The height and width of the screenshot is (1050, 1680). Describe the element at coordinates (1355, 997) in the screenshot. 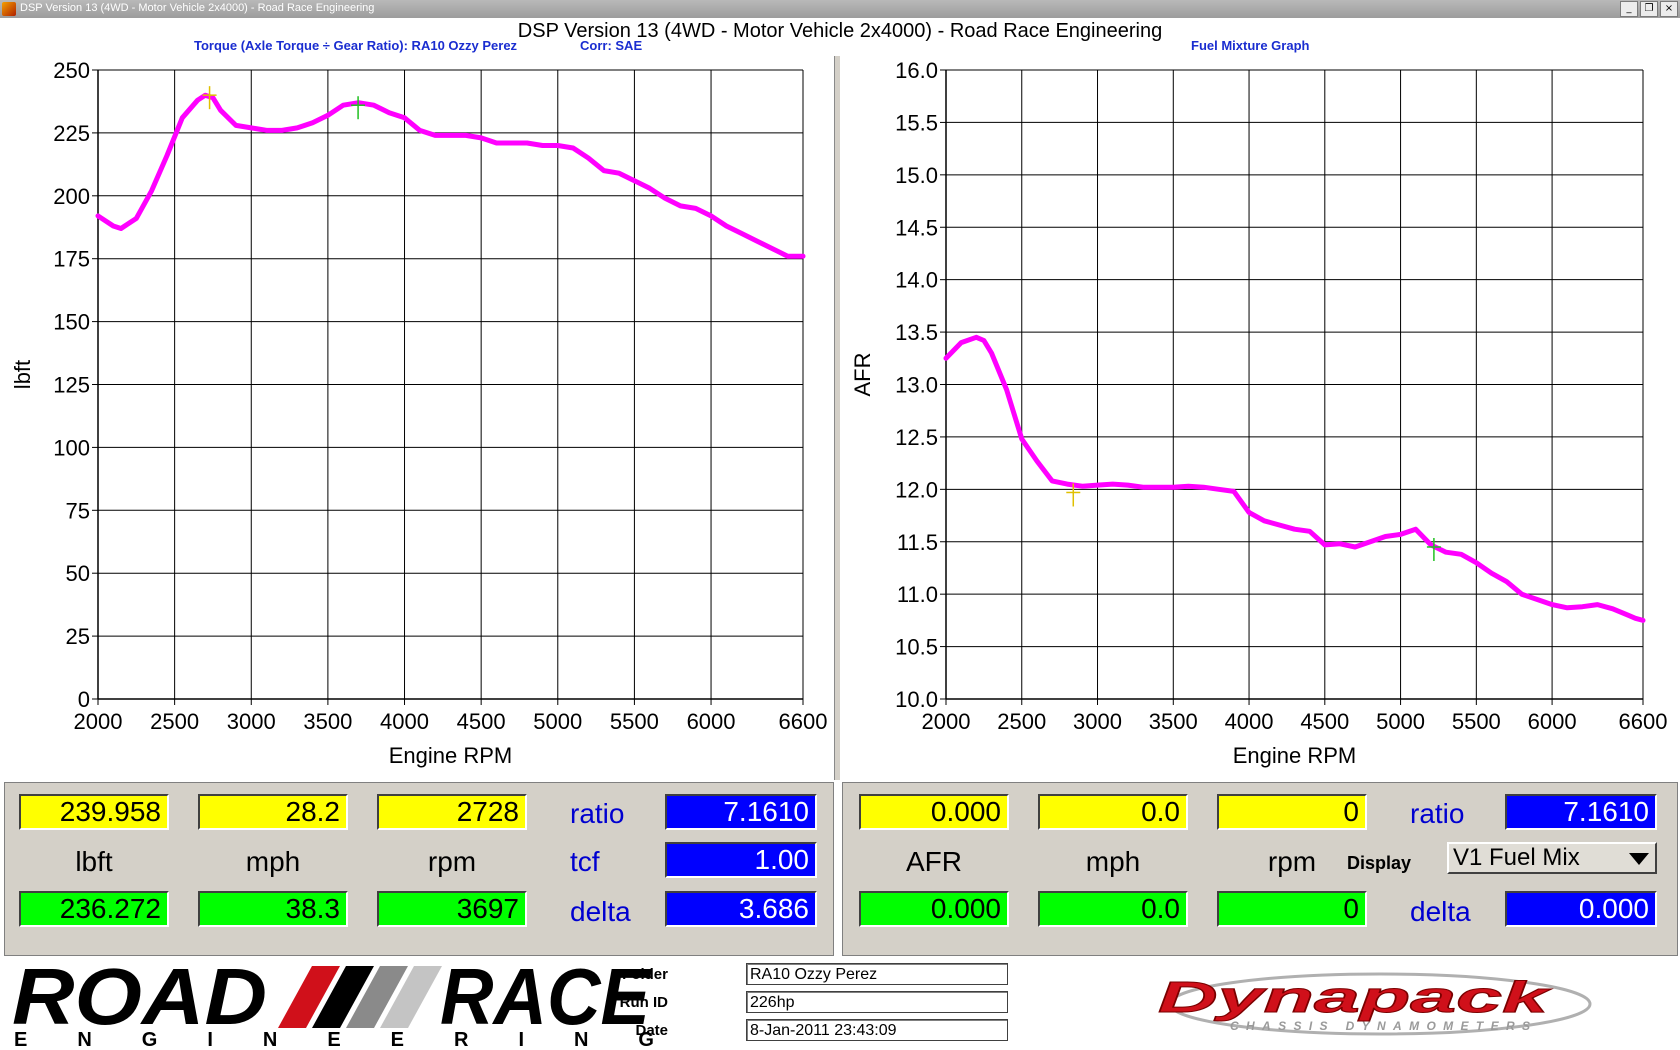

I see `dynapack-text: Dynapack` at that location.